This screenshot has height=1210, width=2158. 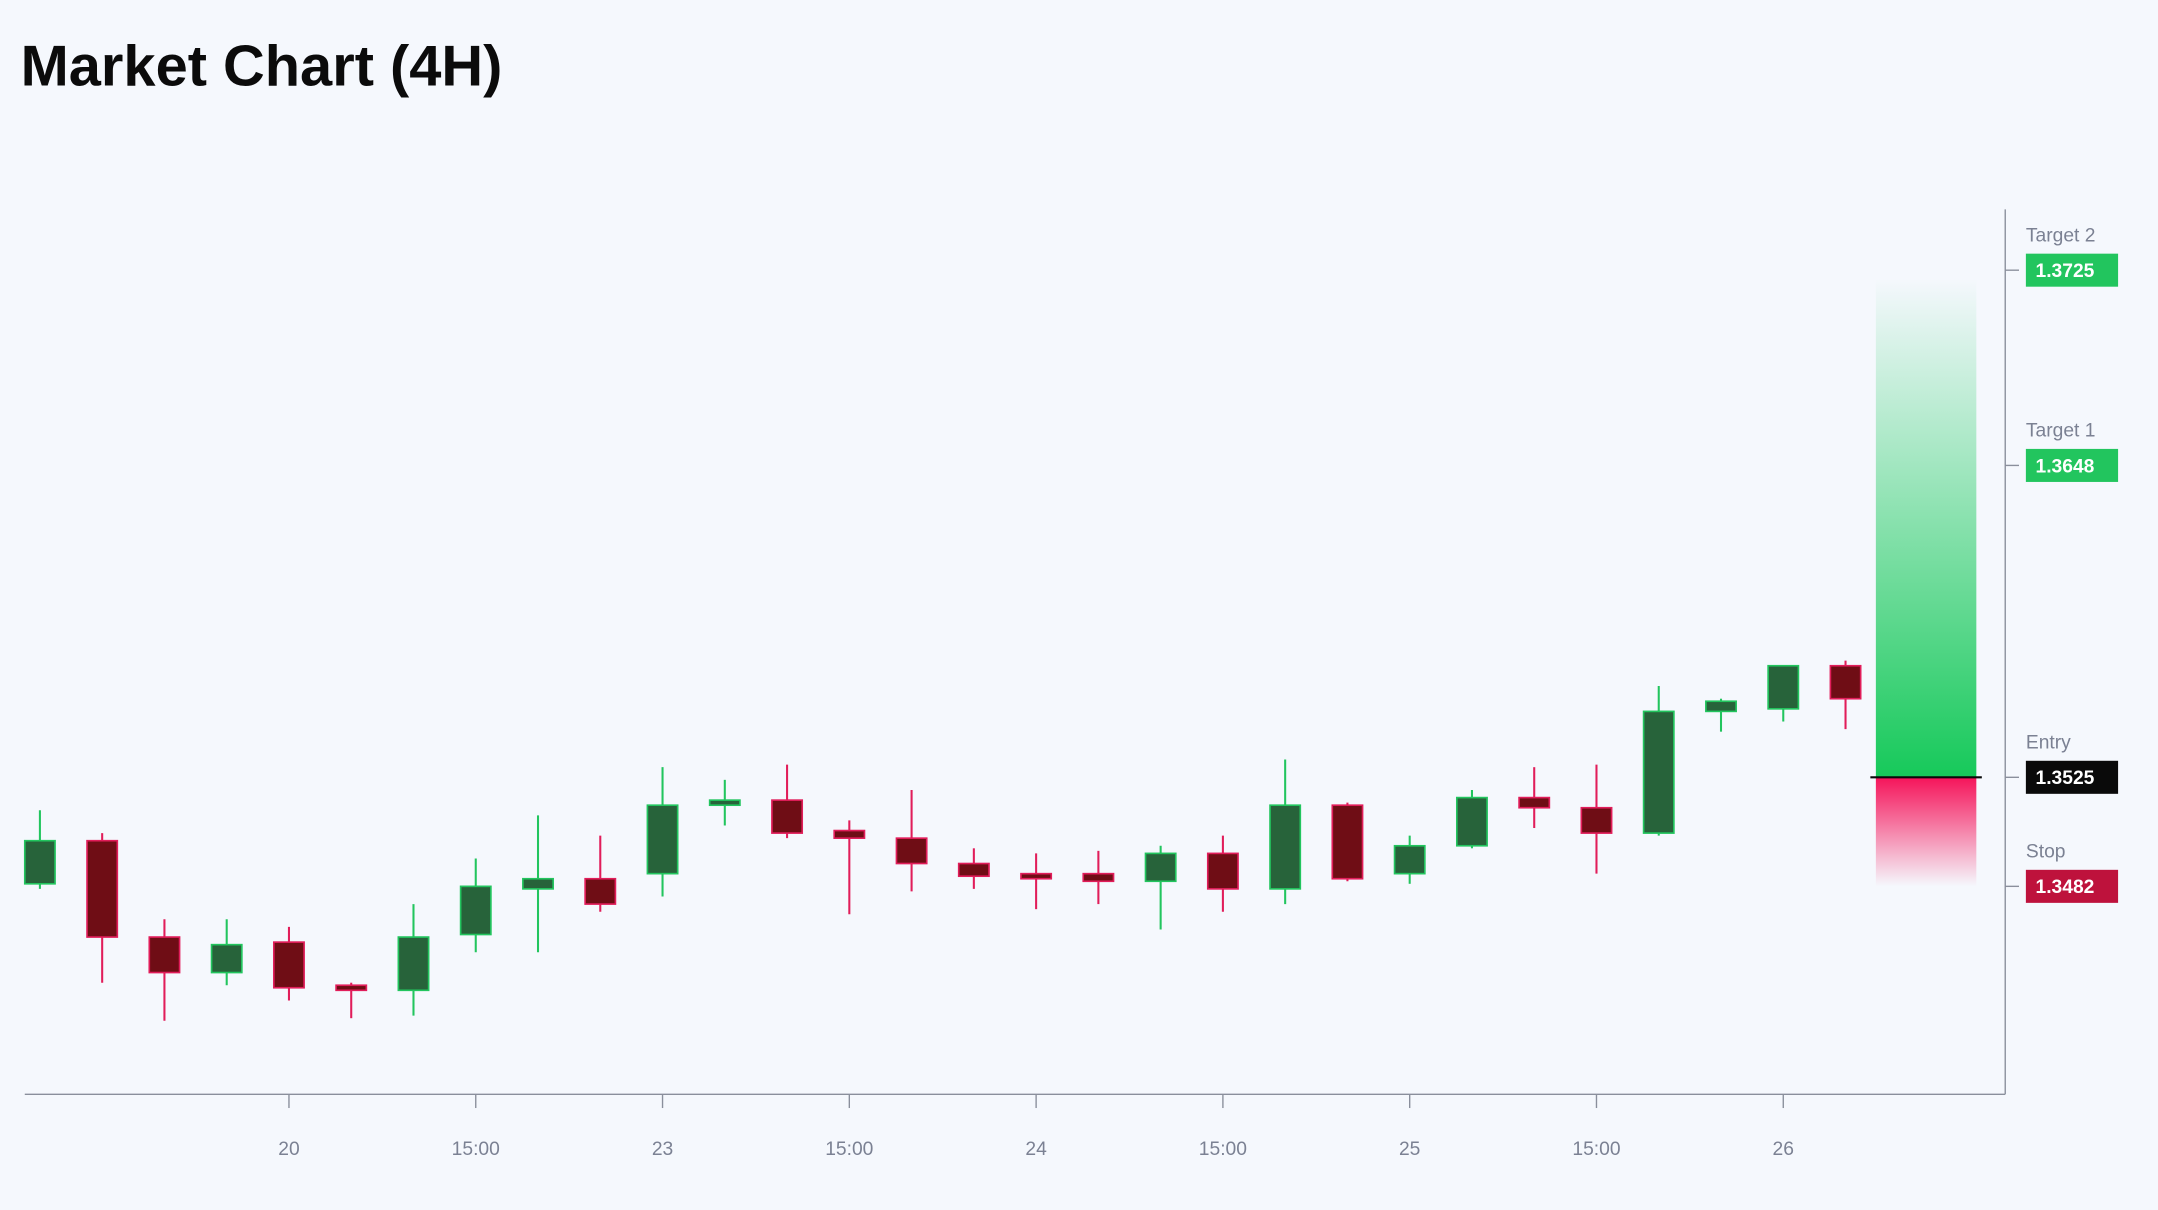 What do you see at coordinates (1926, 528) in the screenshot?
I see `profit-zone` at bounding box center [1926, 528].